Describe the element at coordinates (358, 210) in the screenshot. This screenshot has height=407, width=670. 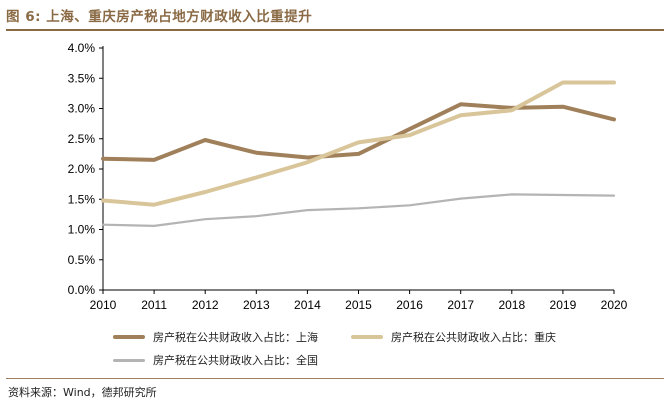
I see `series-line-national` at that location.